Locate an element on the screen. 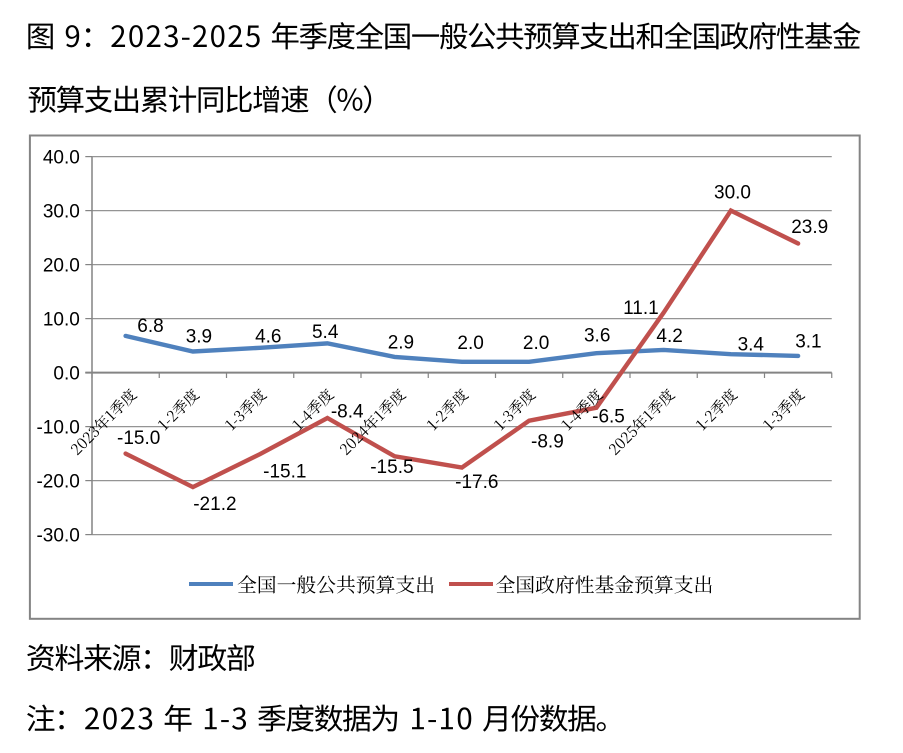 The width and height of the screenshot is (903, 753). svg-text: 5.4 is located at coordinates (325, 332).